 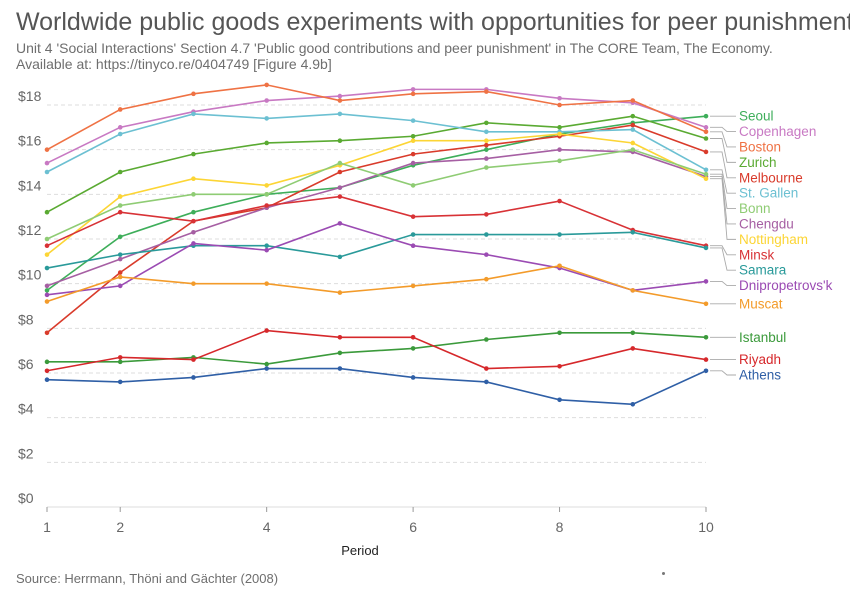 I want to click on y-tick-label: $10, so click(x=30, y=275).